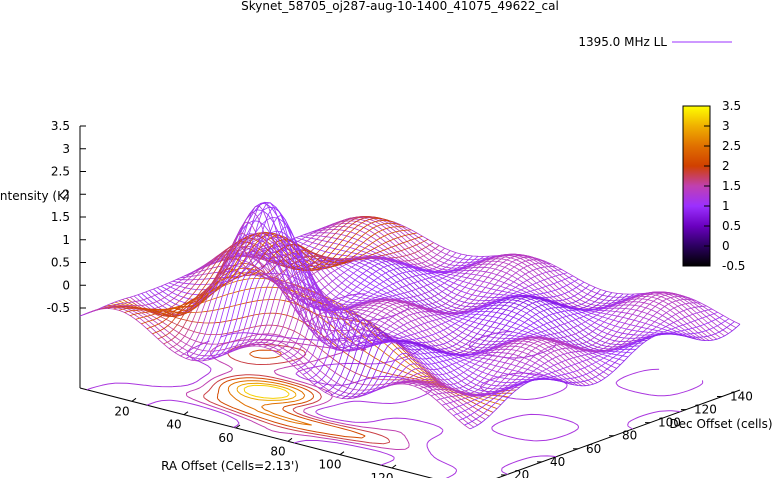 The width and height of the screenshot is (775, 482). I want to click on x-tick-label: 120, so click(382, 474).